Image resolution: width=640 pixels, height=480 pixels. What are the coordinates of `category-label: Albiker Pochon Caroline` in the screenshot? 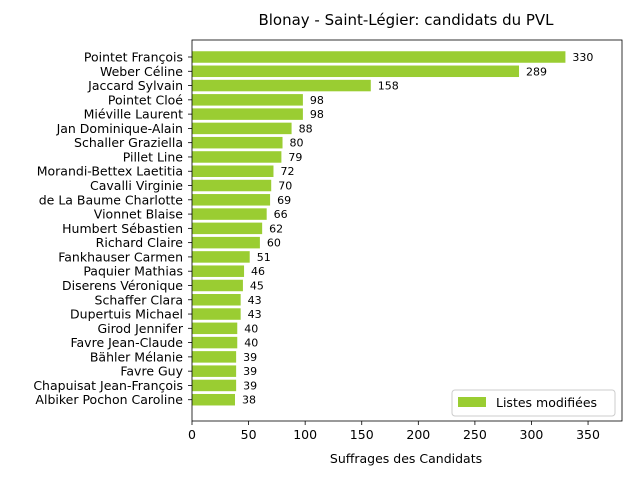 It's located at (109, 399).